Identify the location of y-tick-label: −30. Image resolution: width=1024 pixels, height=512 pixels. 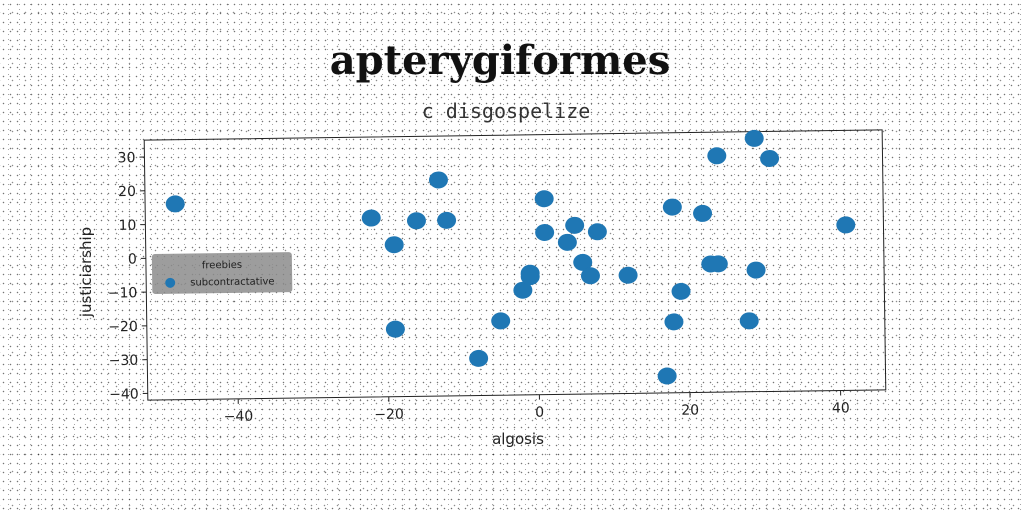
(124, 361).